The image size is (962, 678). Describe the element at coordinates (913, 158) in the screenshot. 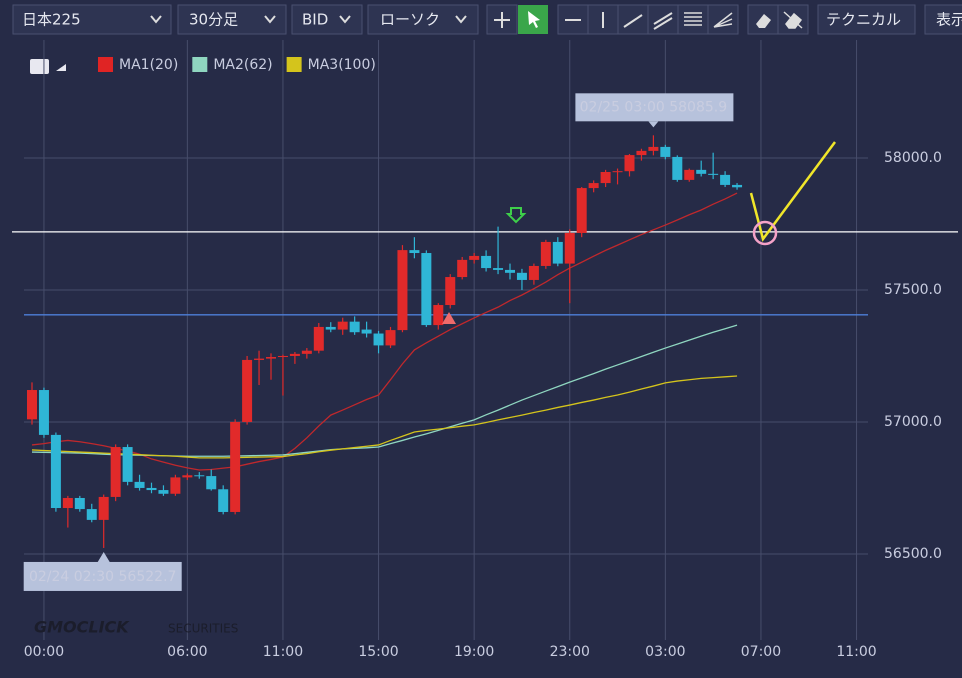

I see `y-tick-label: 58000.0` at that location.